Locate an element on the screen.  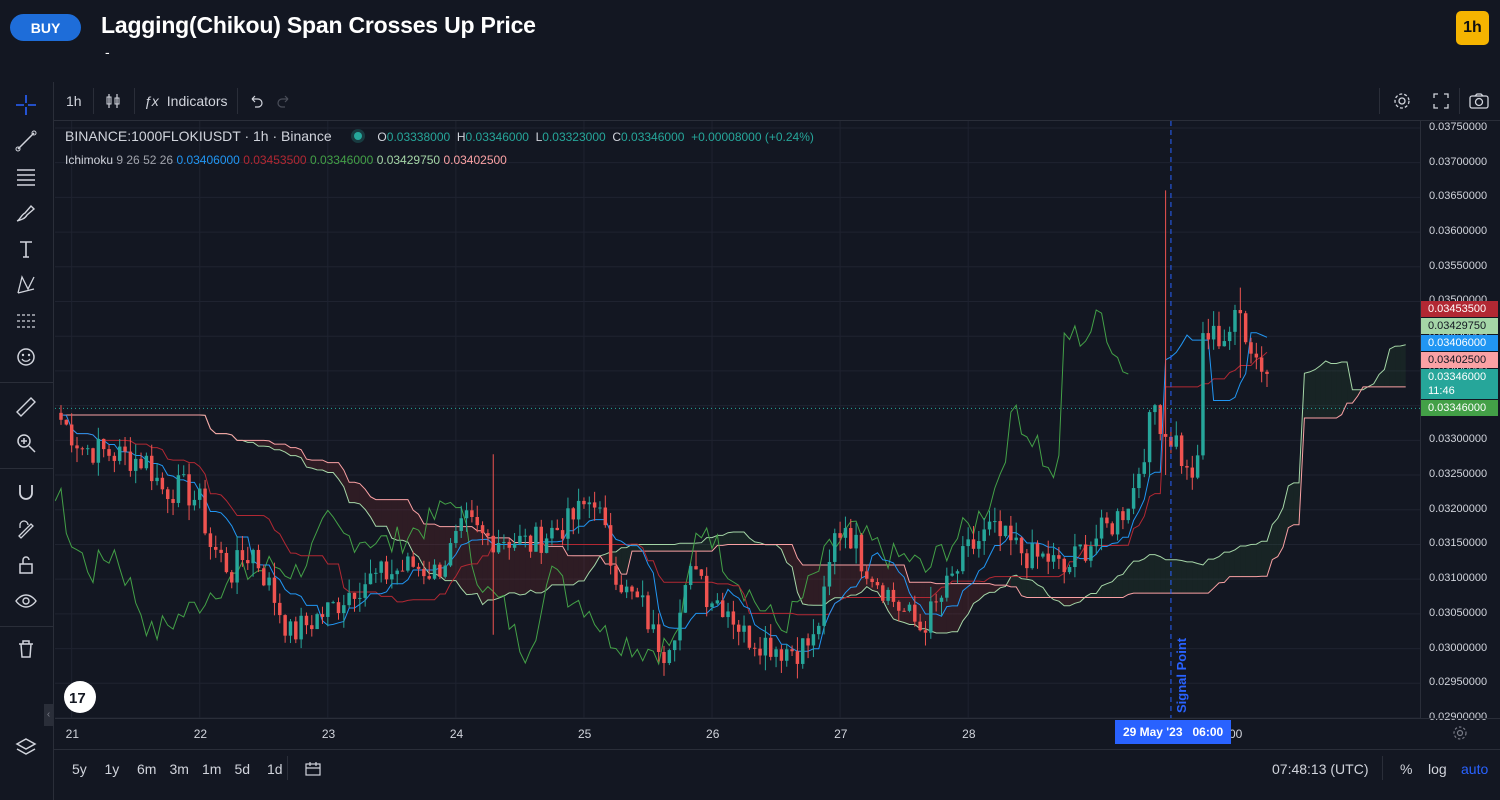
range-button-6m: 6m is located at coordinates (147, 768).